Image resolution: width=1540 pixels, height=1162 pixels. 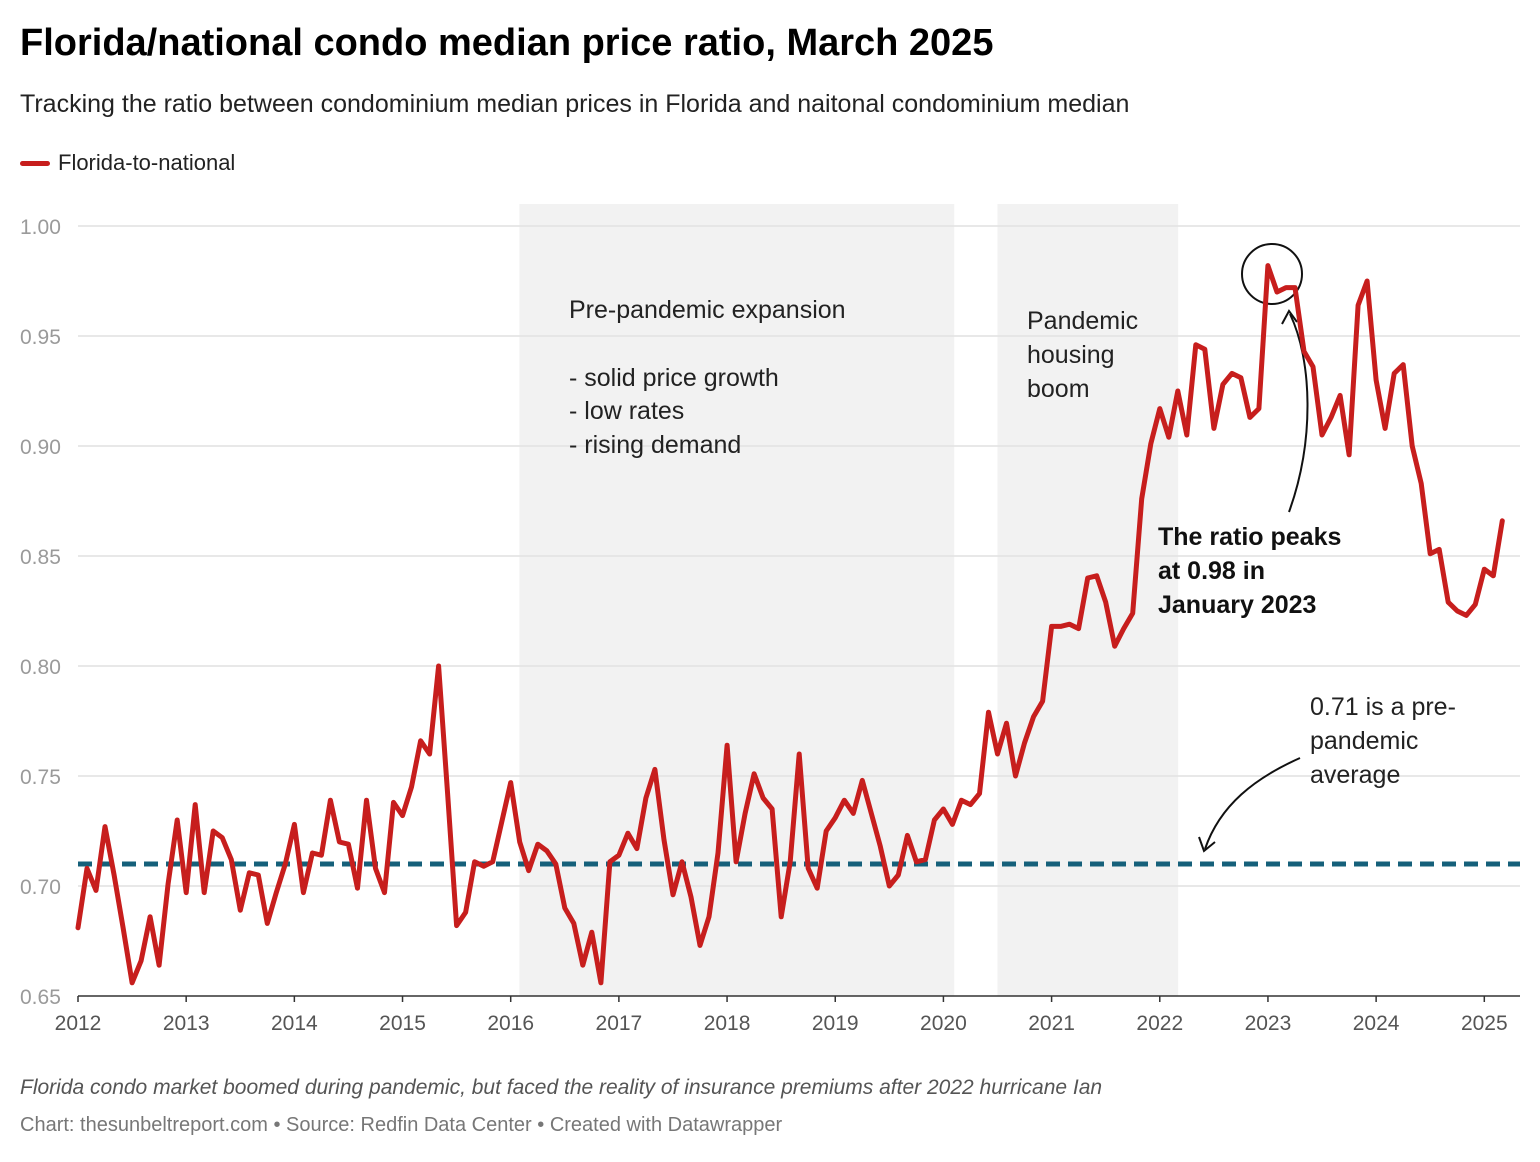 I want to click on peak-circle, so click(x=1272, y=274).